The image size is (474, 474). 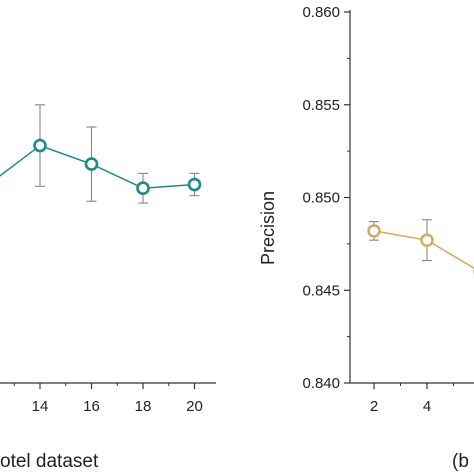 I want to click on left-x-tick-label: 20, so click(x=194, y=406).